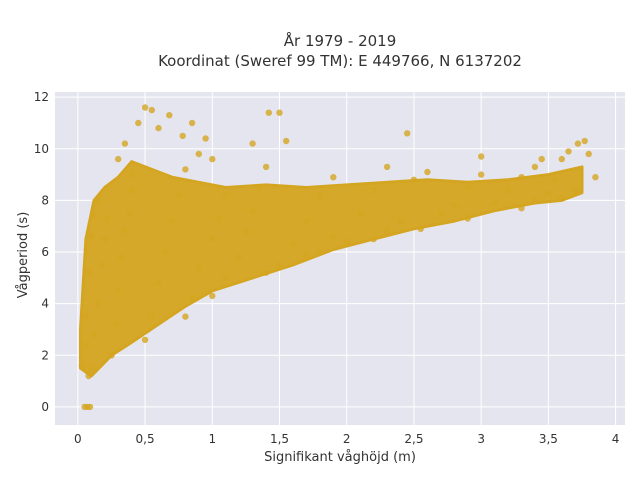  I want to click on y-tick-label: 4, so click(45, 304).